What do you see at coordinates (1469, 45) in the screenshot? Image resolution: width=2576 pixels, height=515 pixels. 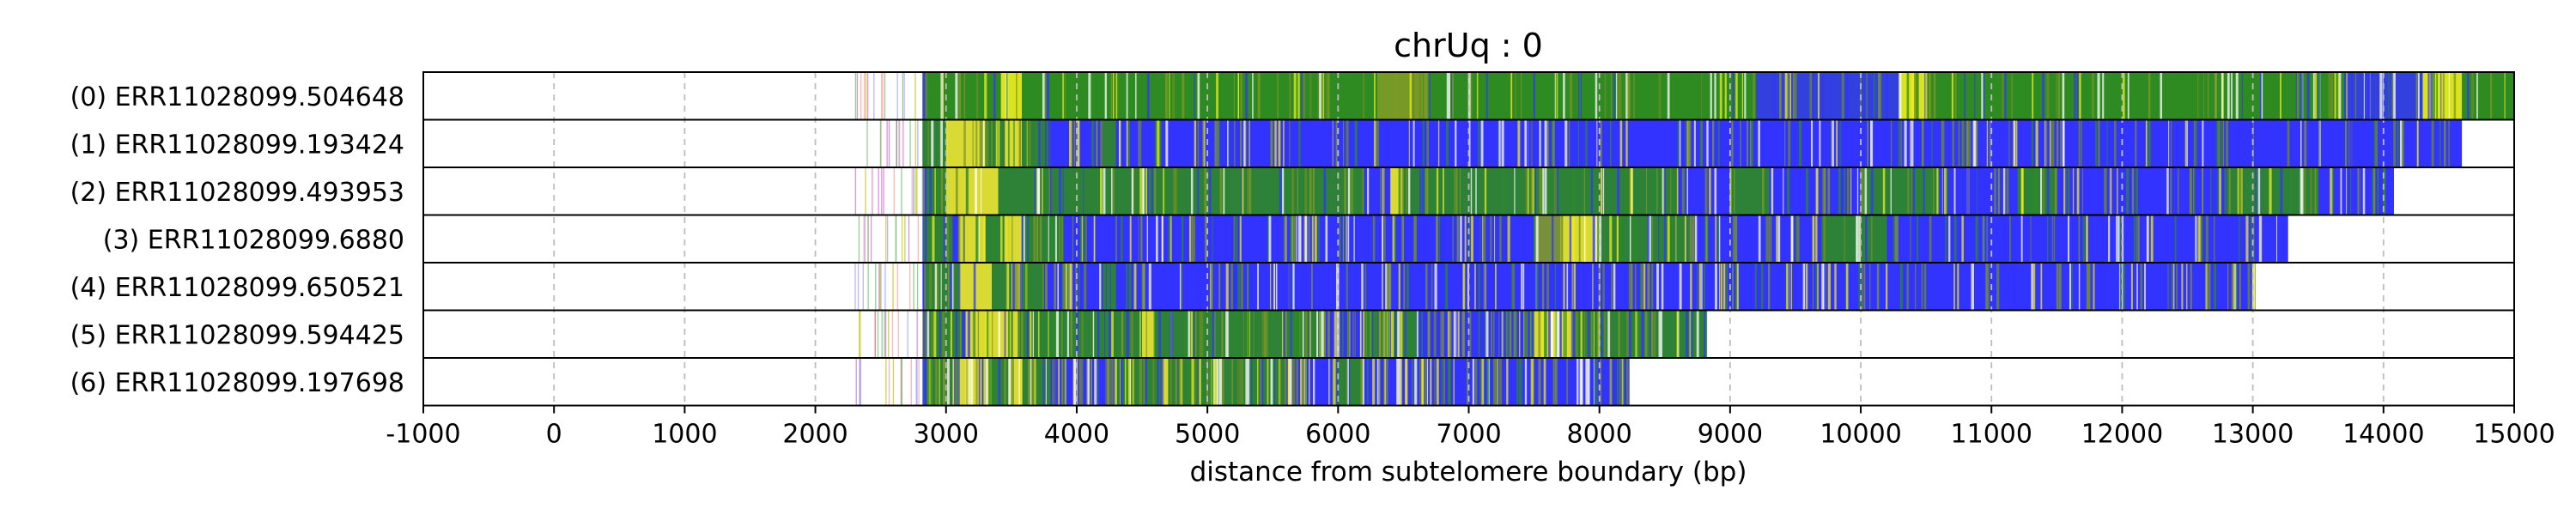 I see `chart-title: chrUq : 0` at bounding box center [1469, 45].